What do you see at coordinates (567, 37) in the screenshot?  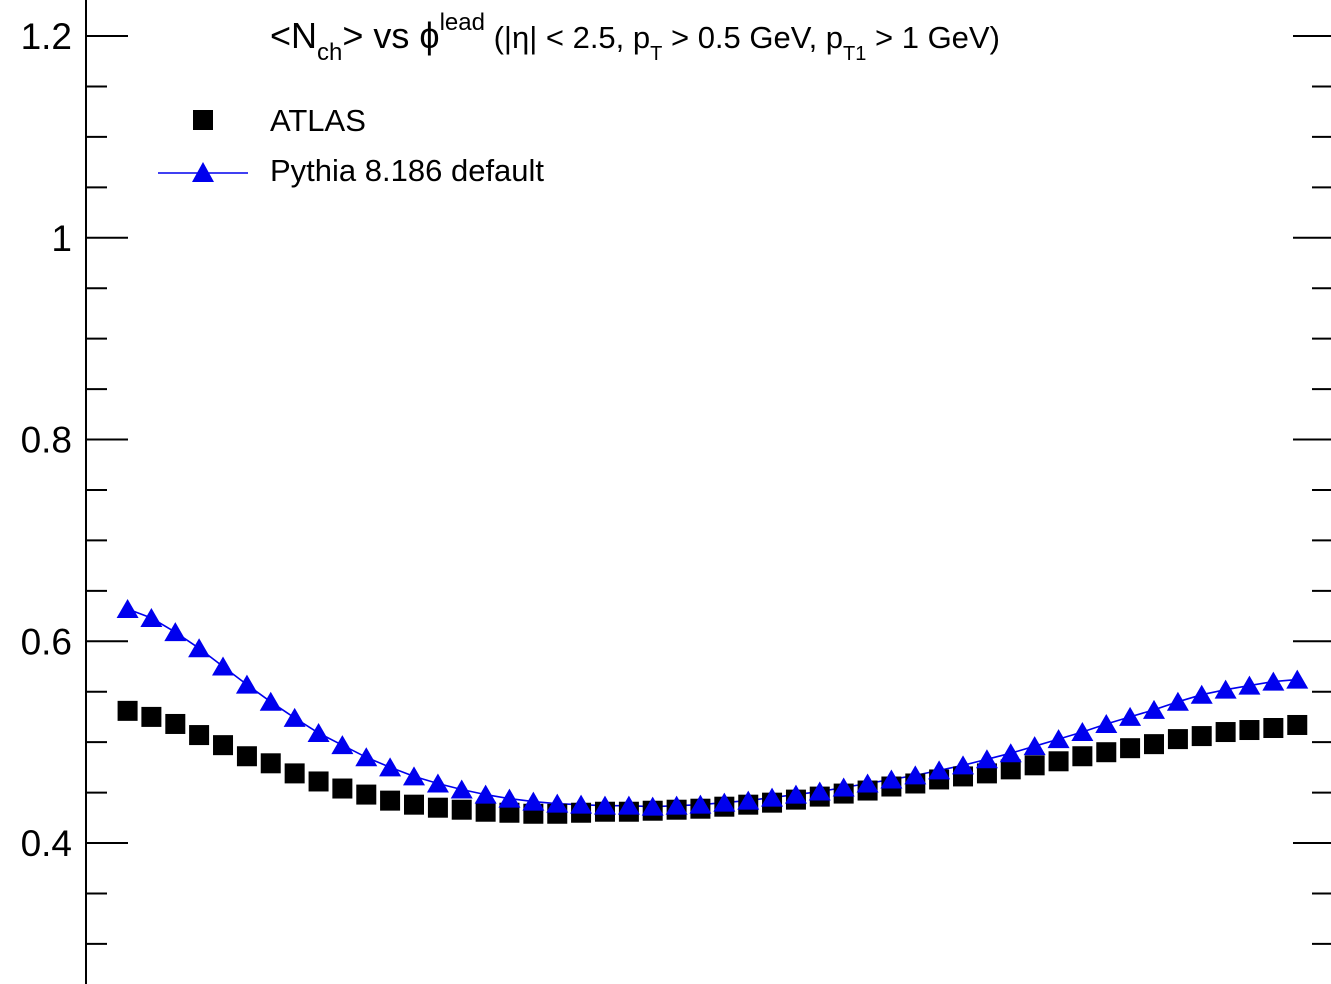 I see `title-cond1: (|η| < 2.5, p` at bounding box center [567, 37].